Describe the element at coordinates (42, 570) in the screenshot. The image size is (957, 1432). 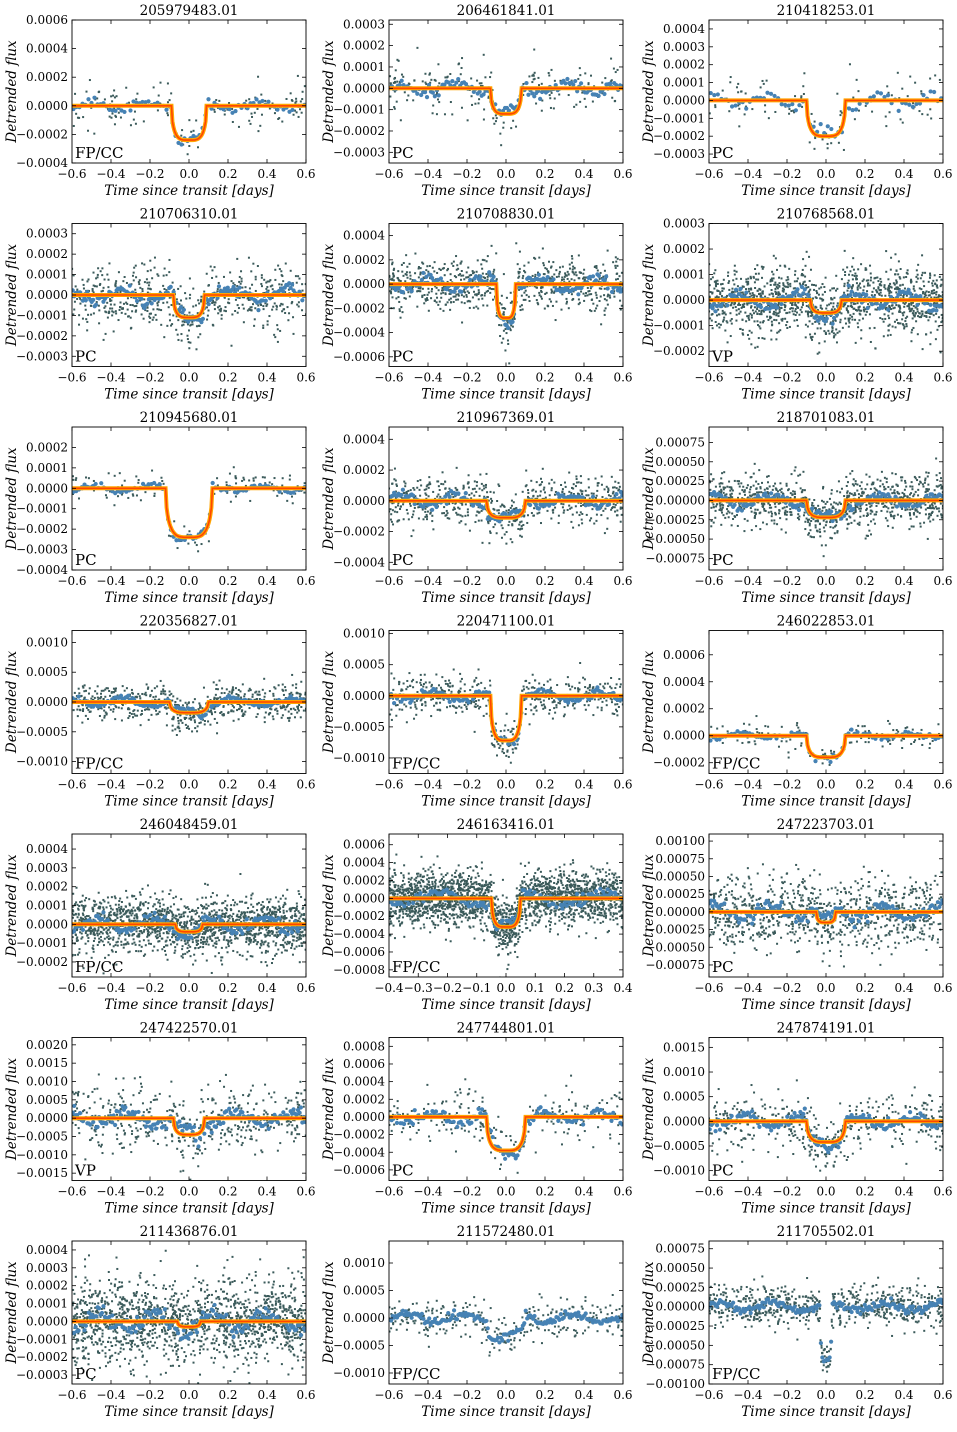
I see `y-tick-label: −0.0004` at that location.